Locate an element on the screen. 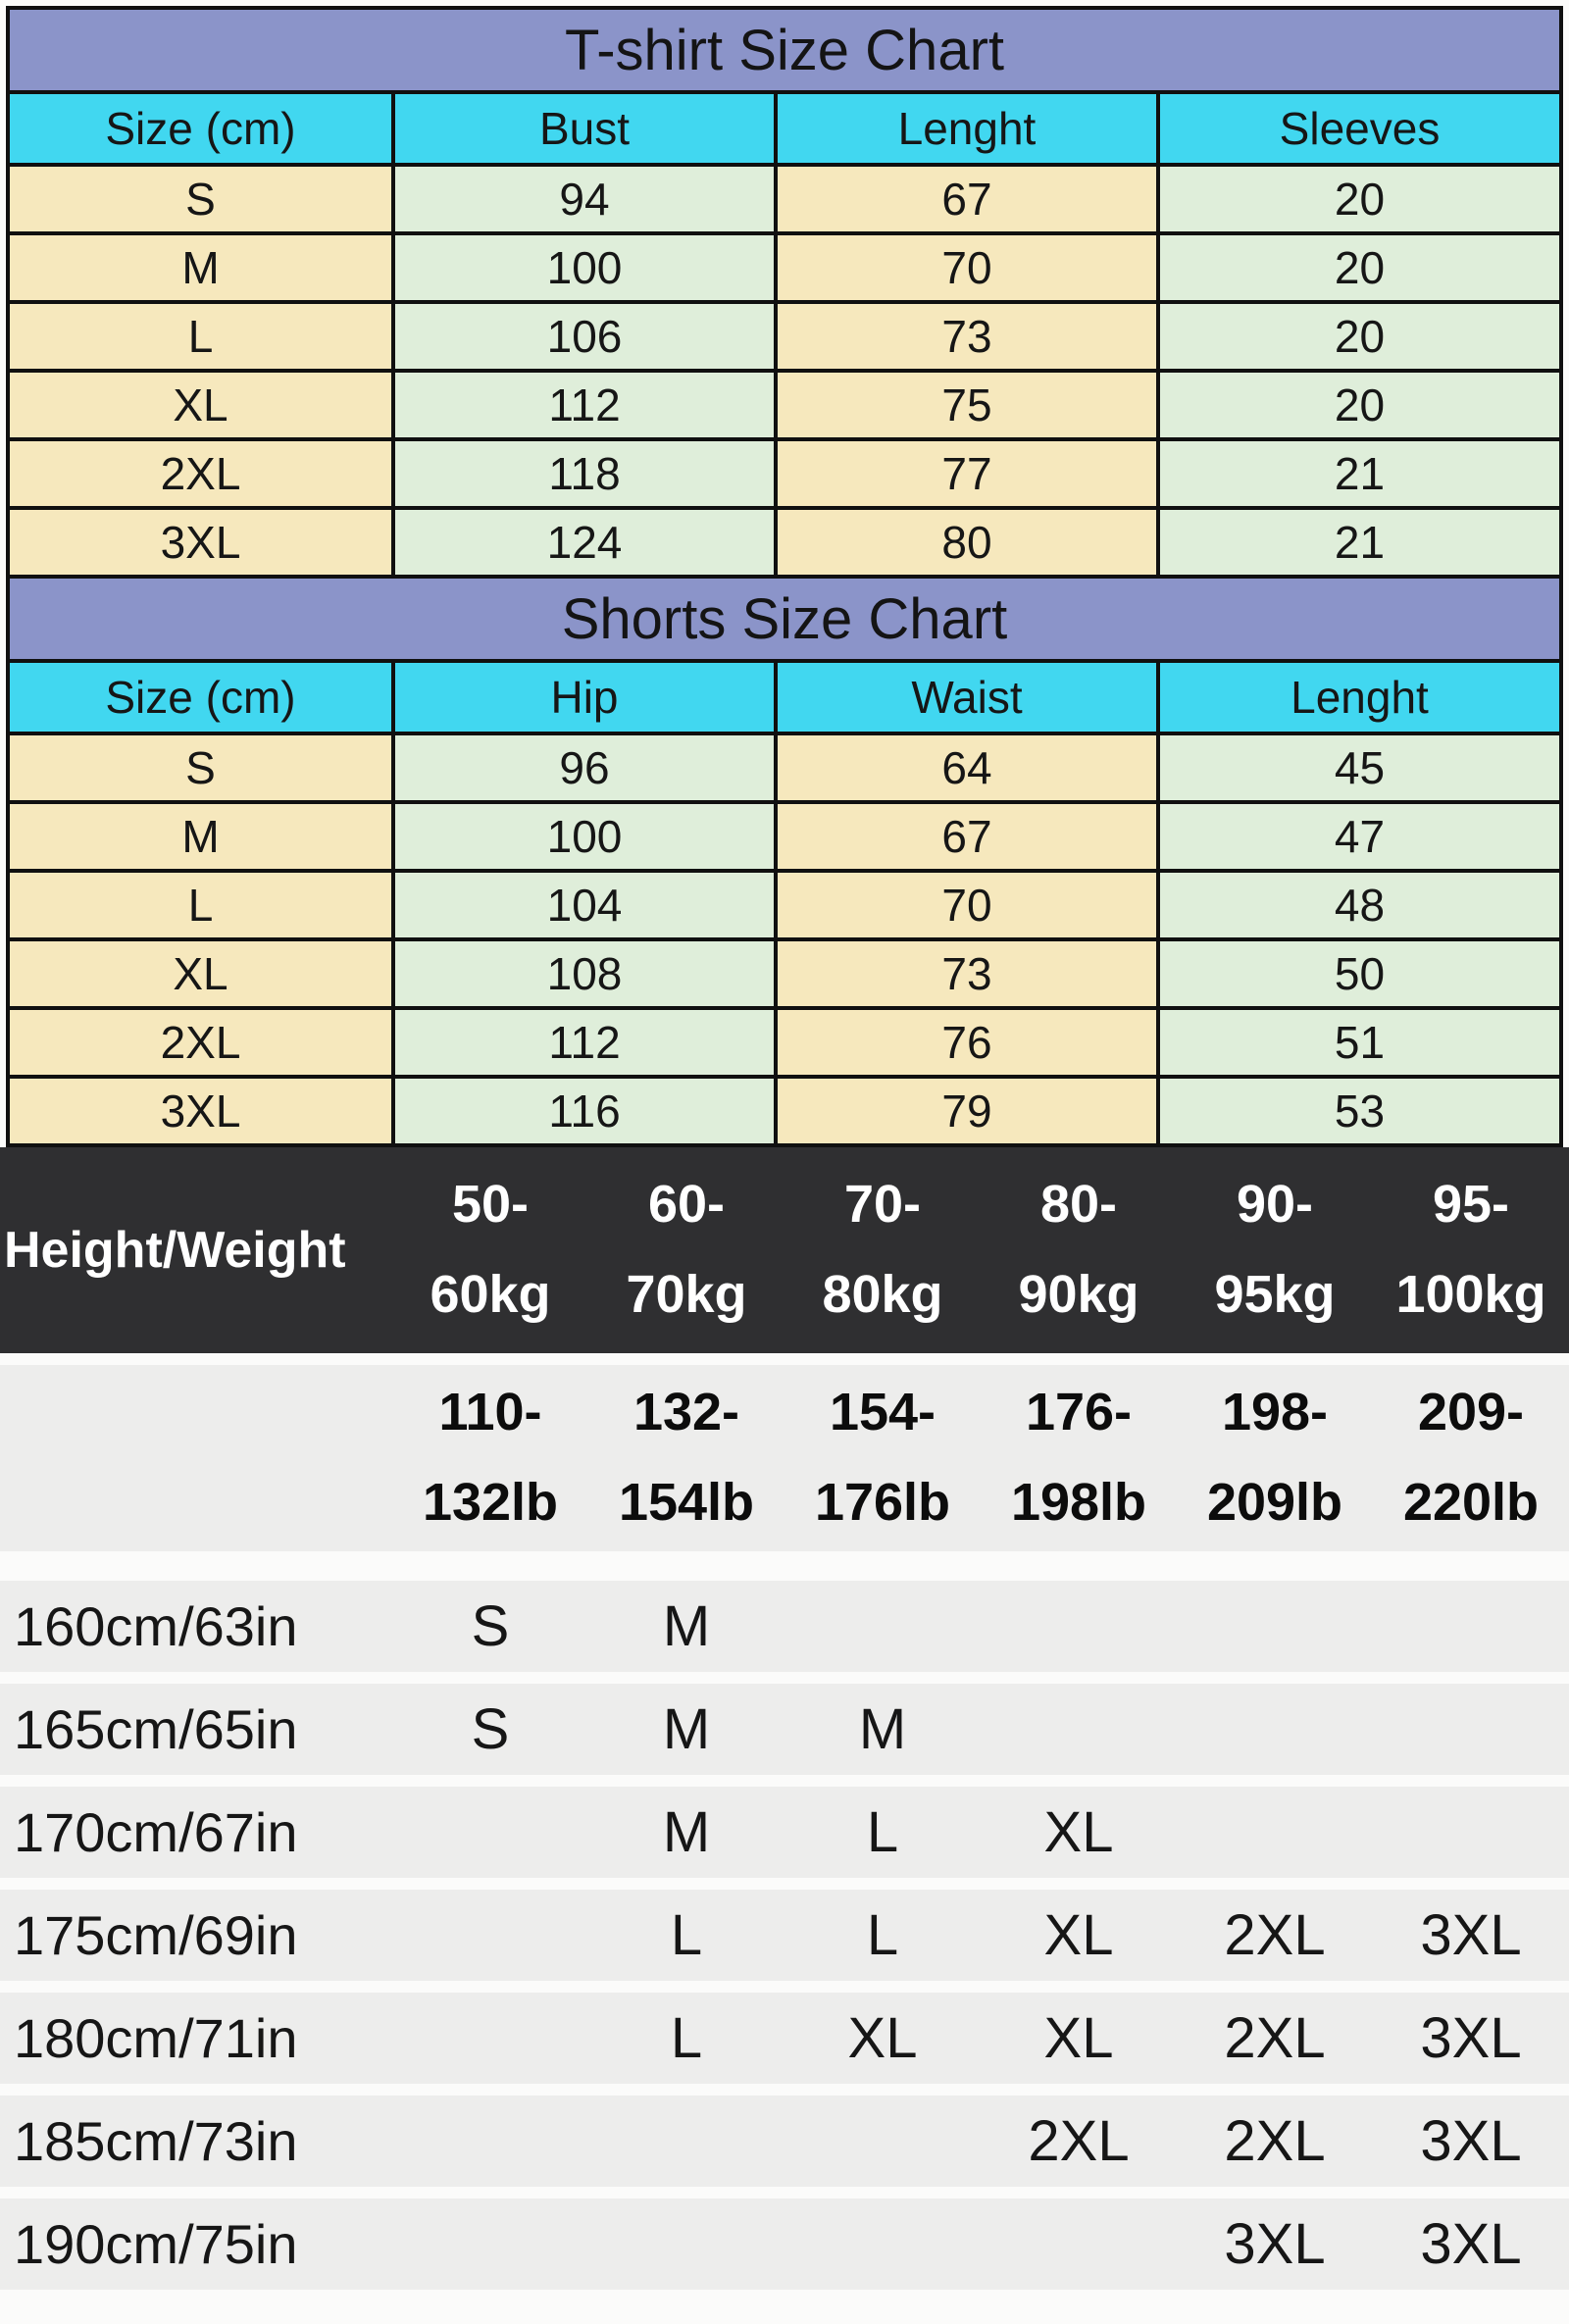 This screenshot has width=1569, height=2324. table-row: 2XL 118 77 21 is located at coordinates (784, 473).